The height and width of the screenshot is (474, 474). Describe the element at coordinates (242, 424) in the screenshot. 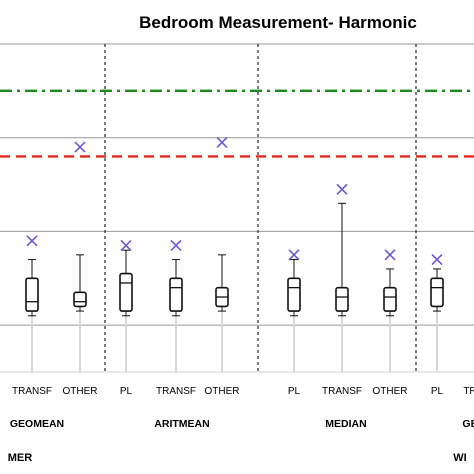

I see `group-labels: GEOMEAN ARITMEAN MEDIAN GE` at that location.